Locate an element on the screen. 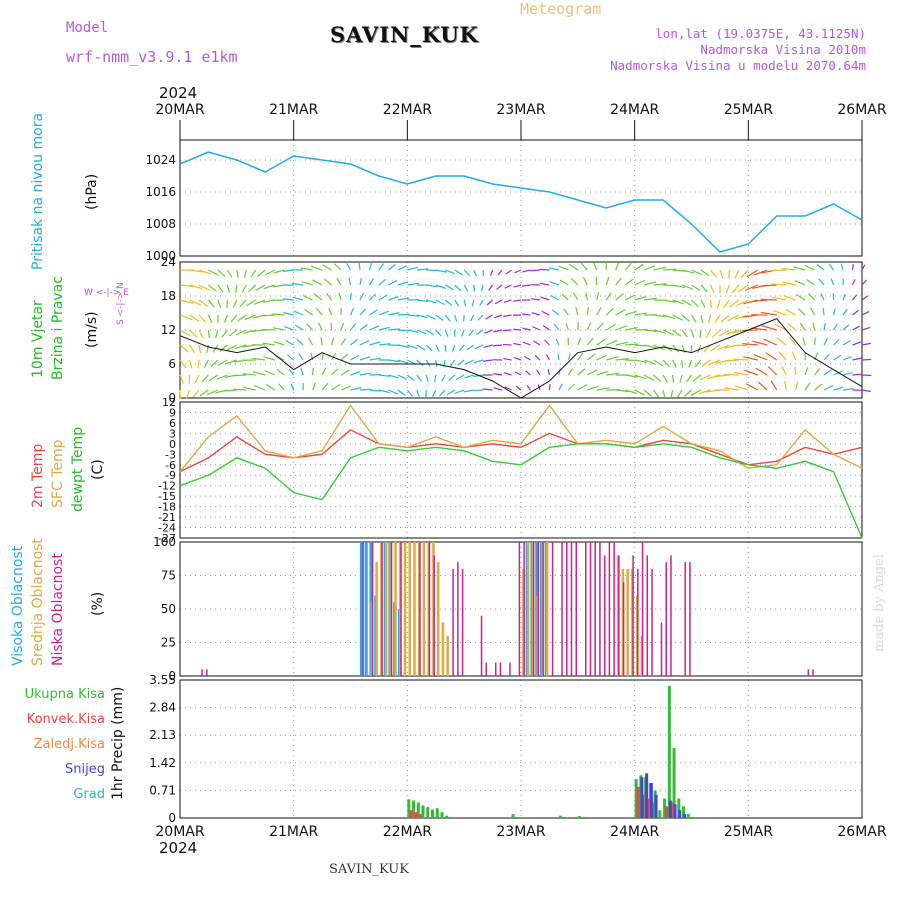 The image size is (900, 900). cloud-ytick-label: 25 is located at coordinates (168, 643).